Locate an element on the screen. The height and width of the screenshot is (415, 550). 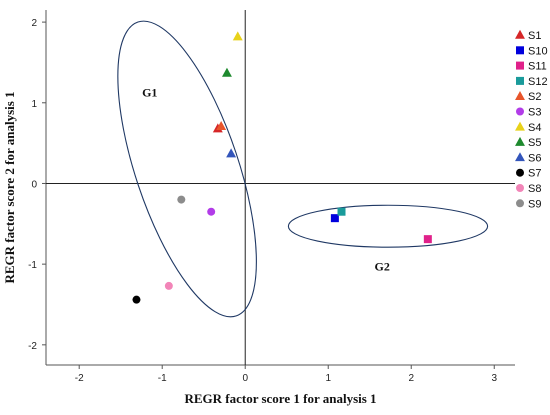
data-point-s12 is located at coordinates (341, 211).